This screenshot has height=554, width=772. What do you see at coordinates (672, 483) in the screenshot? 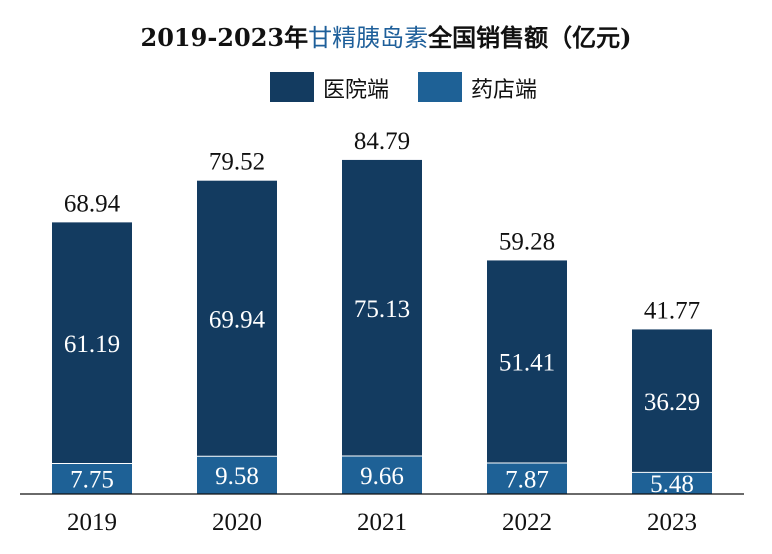
I see `bar-pharmacy-2023` at bounding box center [672, 483].